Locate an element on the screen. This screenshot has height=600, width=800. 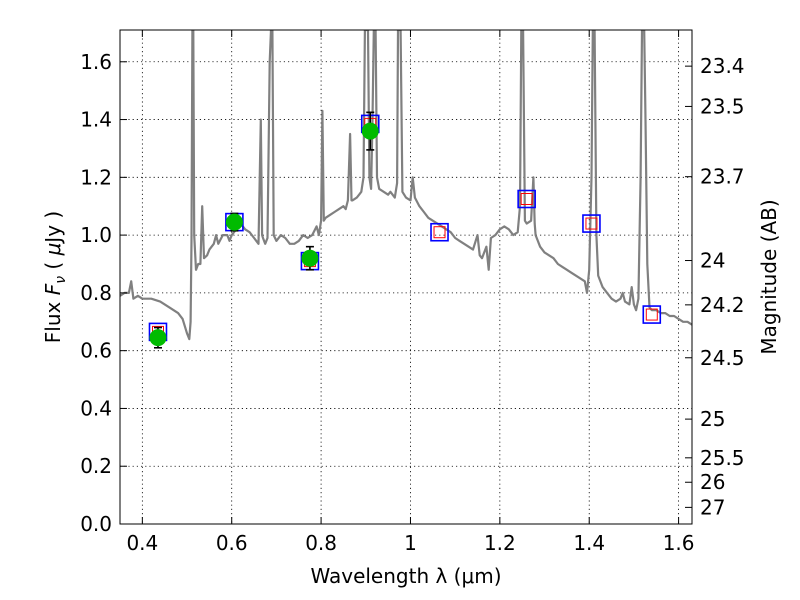
y-tick-label: 1.2 is located at coordinates (96, 177).